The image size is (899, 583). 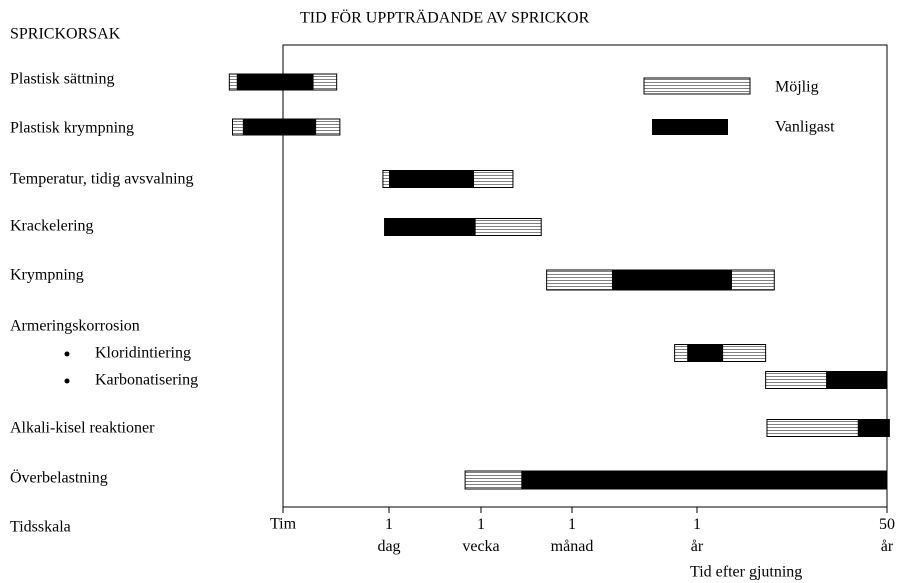 What do you see at coordinates (797, 87) in the screenshot?
I see `legend-label: Möjlig` at bounding box center [797, 87].